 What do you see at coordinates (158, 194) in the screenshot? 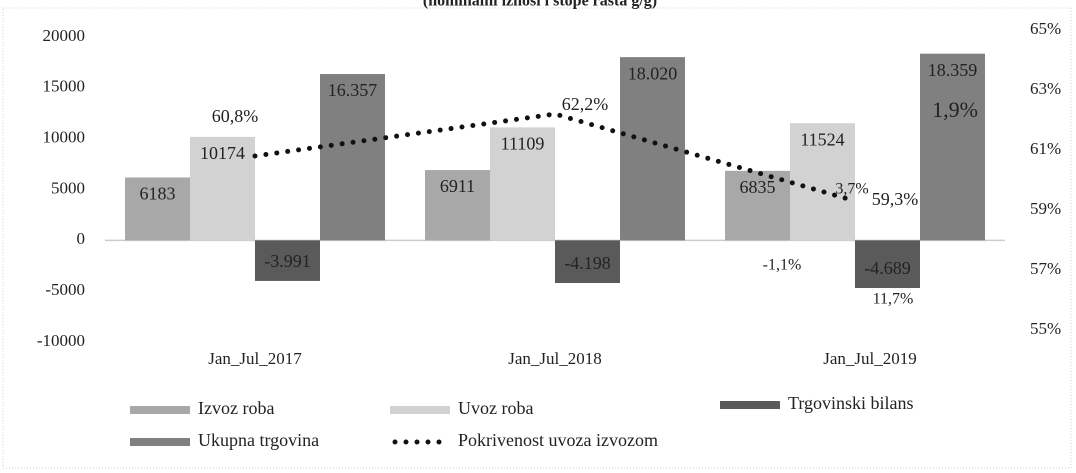
I see `data-label: 6183` at bounding box center [158, 194].